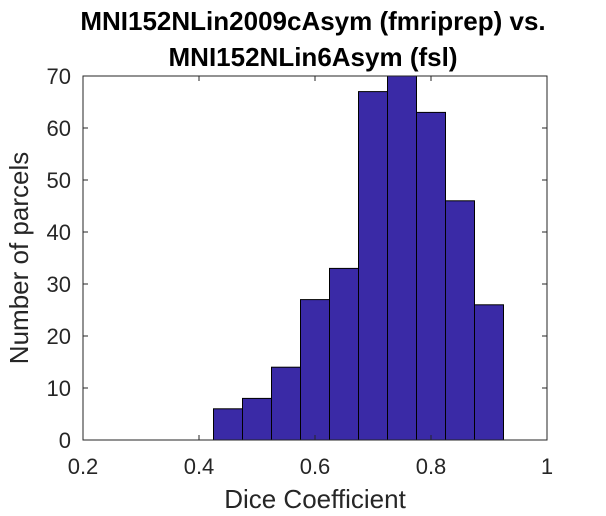 This screenshot has height=516, width=606. I want to click on y-tick-label-6: 60, so click(59, 128).